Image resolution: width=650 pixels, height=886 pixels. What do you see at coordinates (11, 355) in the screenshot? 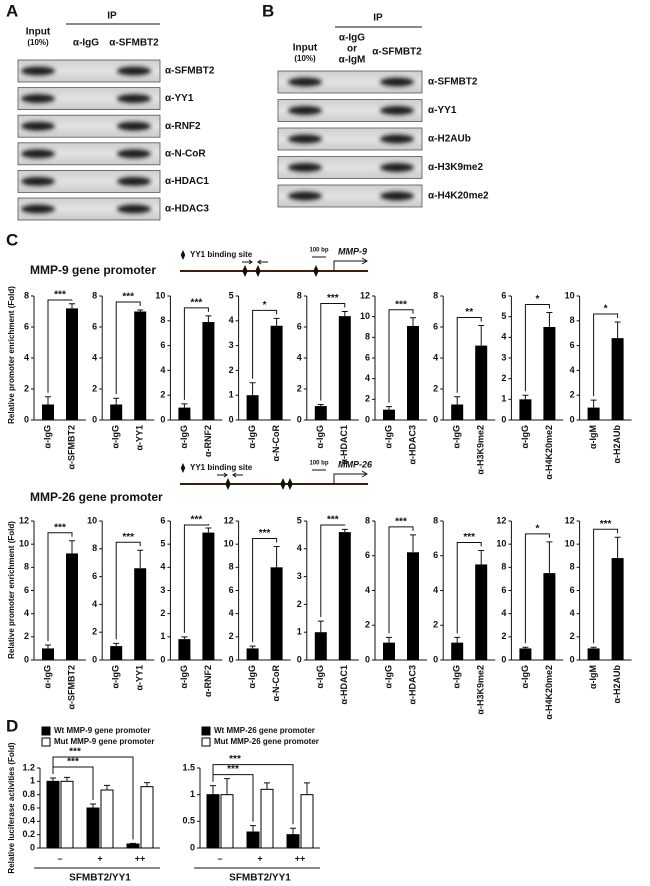
I see `y-axis-label: Relative promoter enrichment (Fold)` at bounding box center [11, 355].